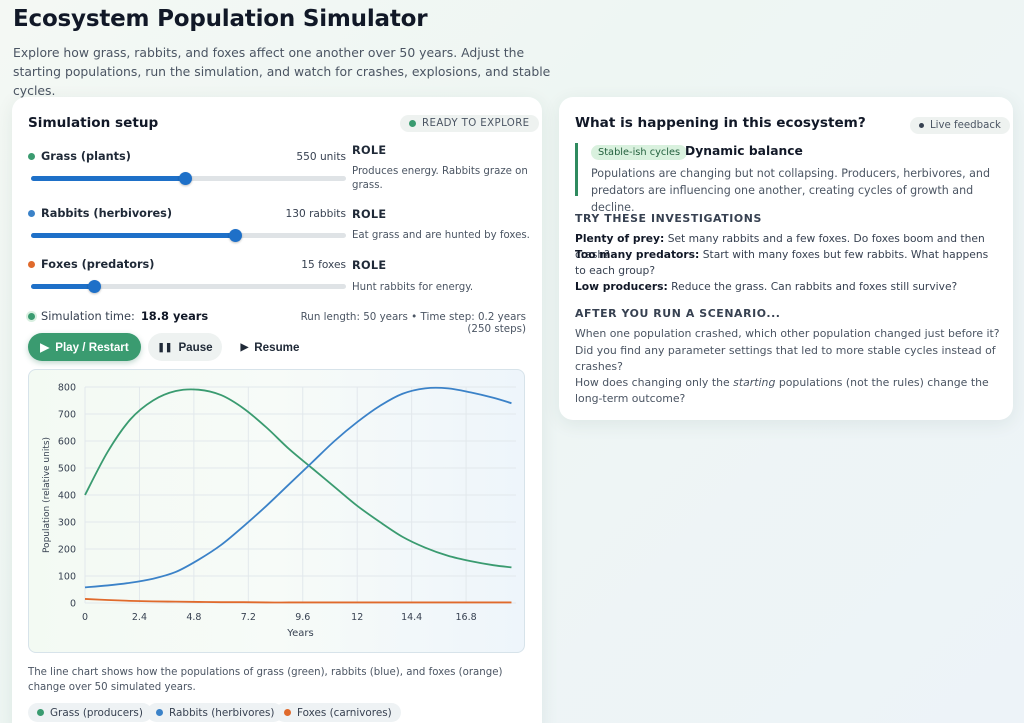  I want to click on rabbits-role-title: ROLE, so click(369, 214).